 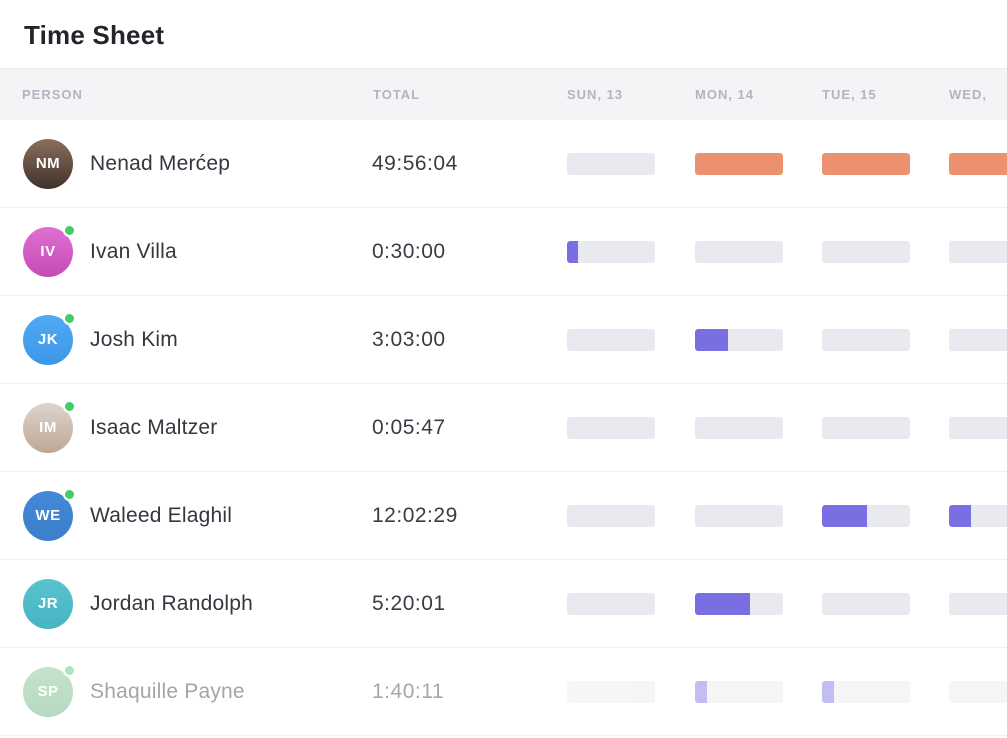 I want to click on person-name: Jordan Randolph, so click(x=171, y=603).